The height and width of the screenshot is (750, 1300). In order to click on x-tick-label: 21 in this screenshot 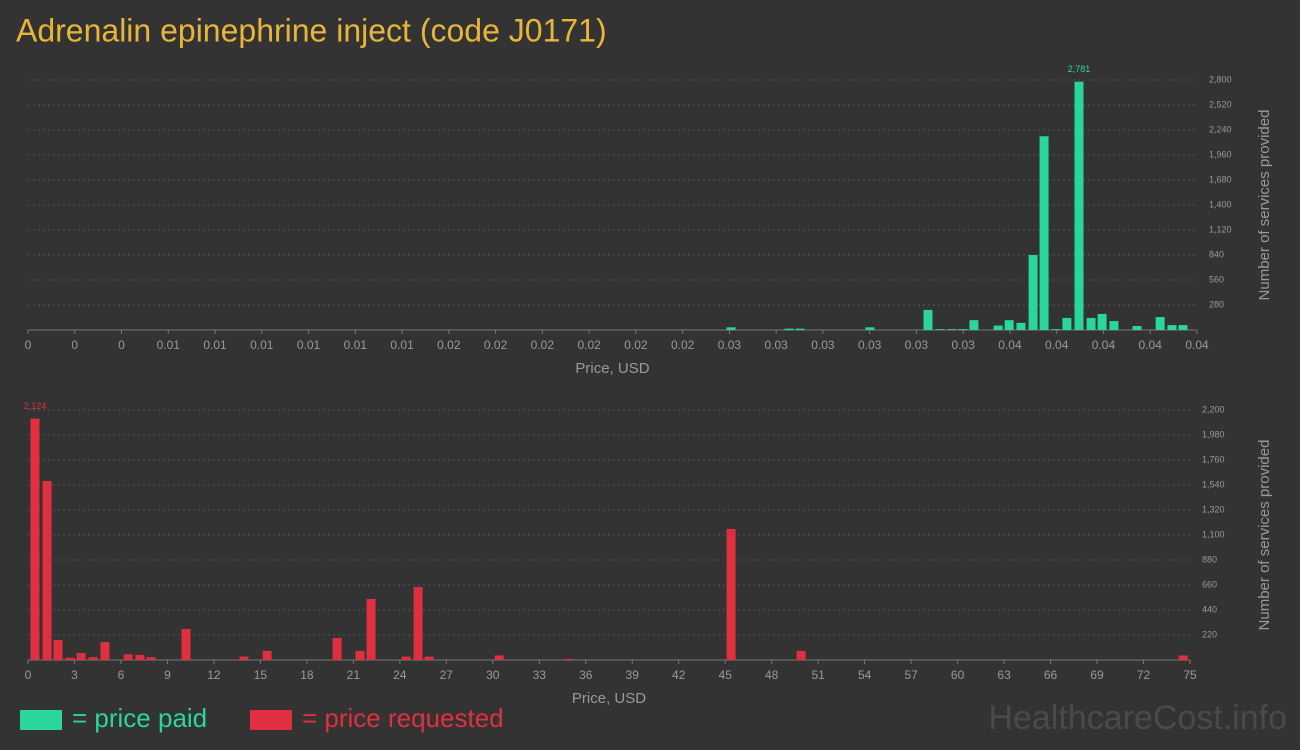, I will do `click(354, 675)`.